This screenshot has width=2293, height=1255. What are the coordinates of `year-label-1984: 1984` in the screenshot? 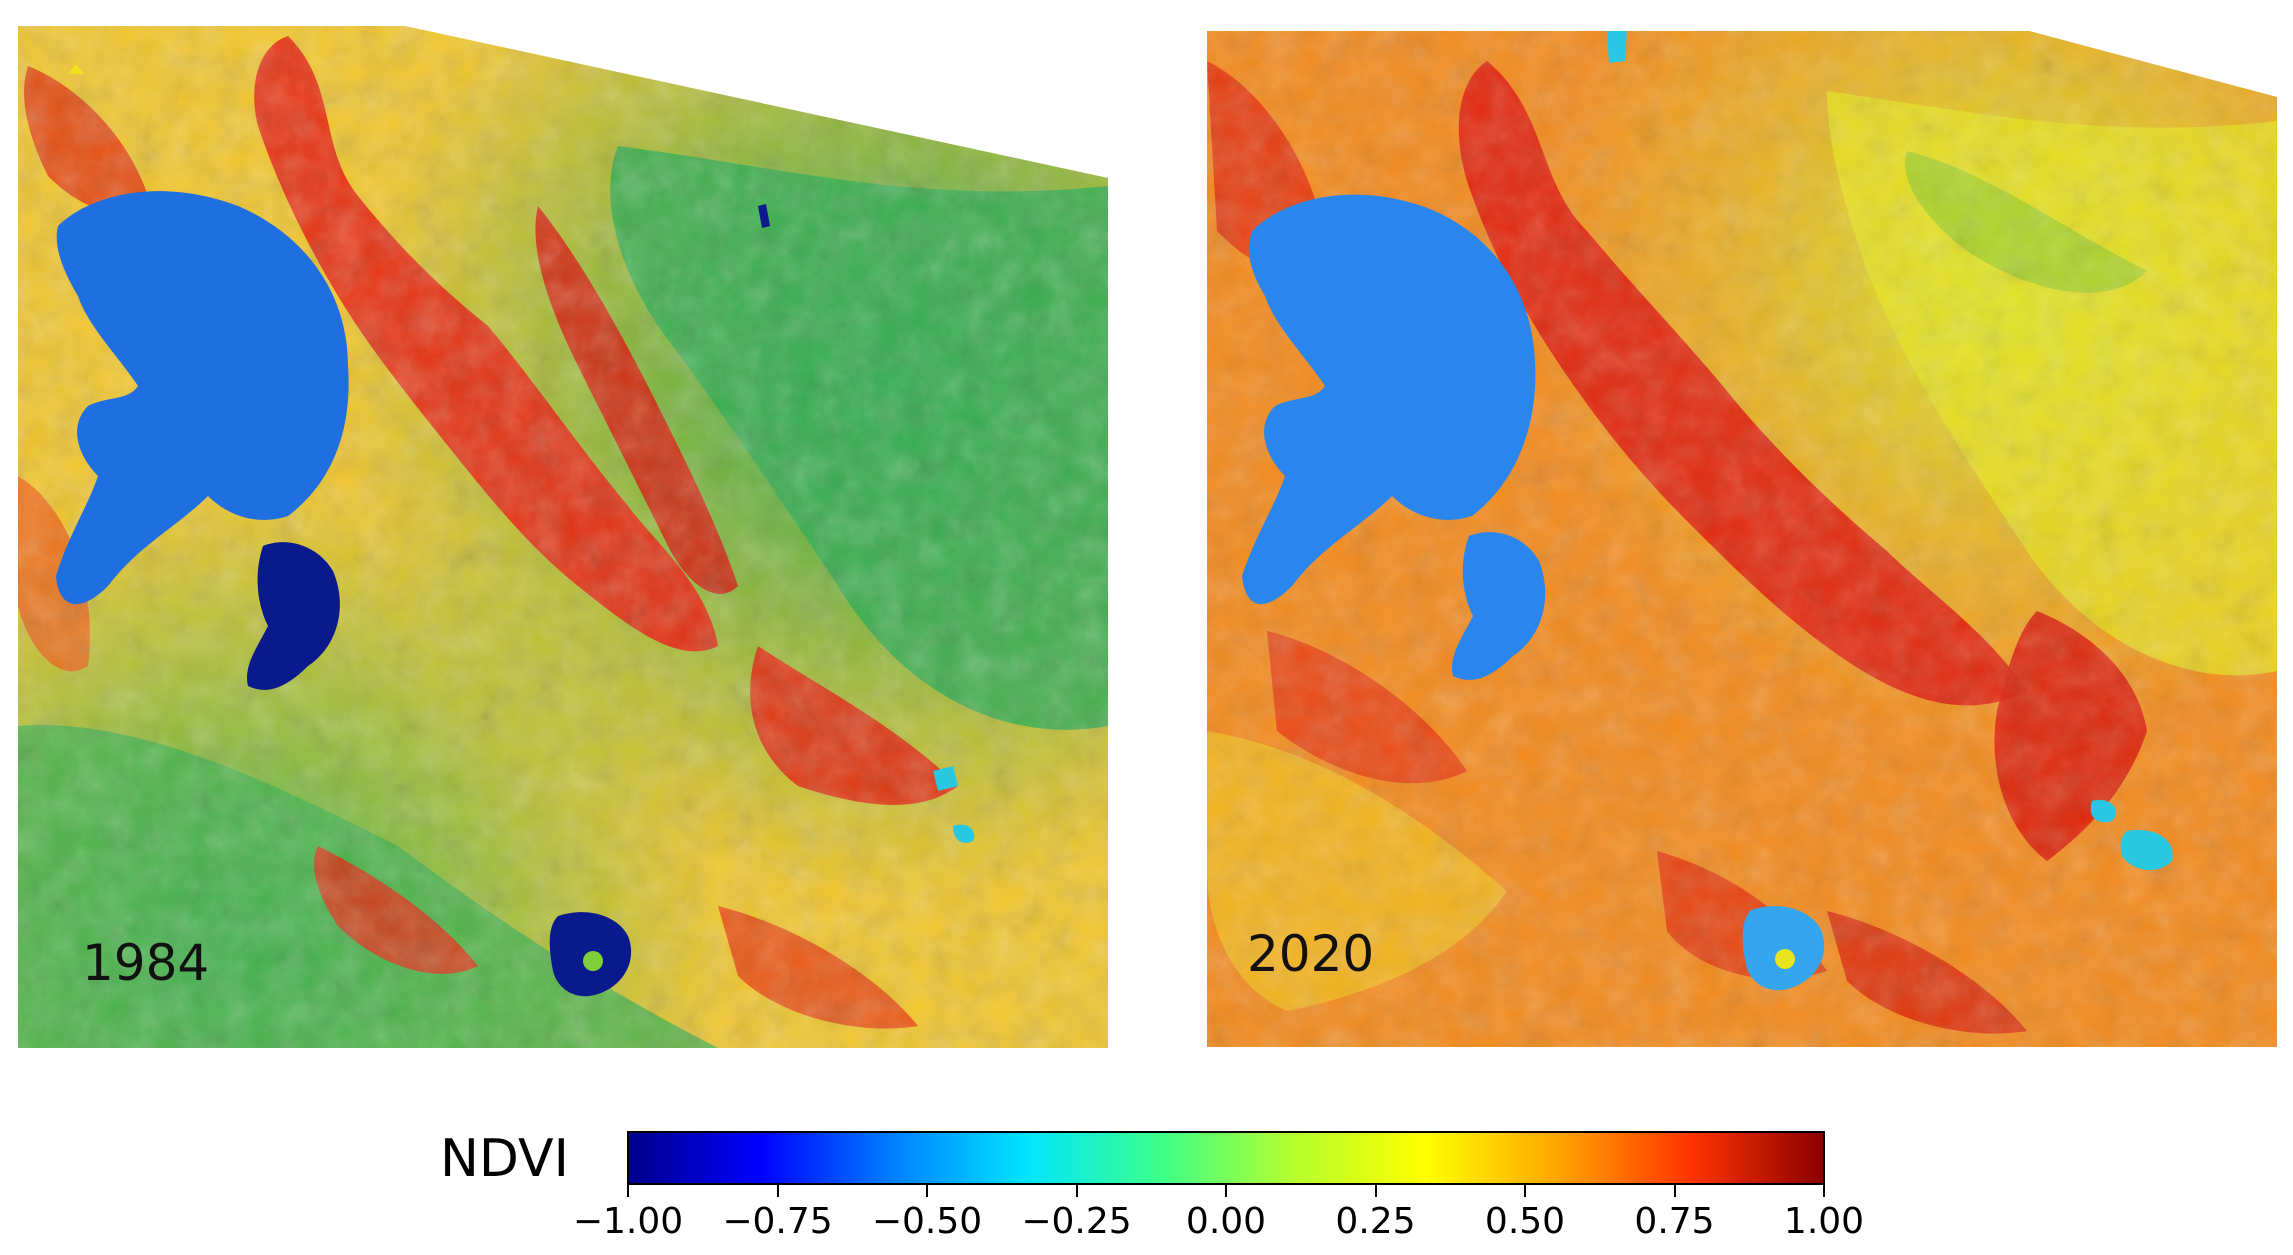 It's located at (146, 963).